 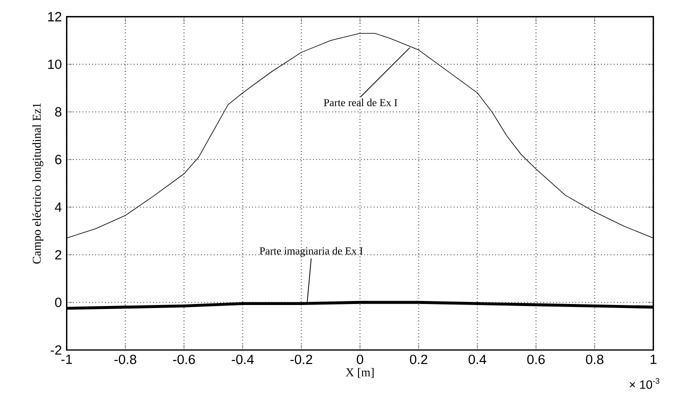 I want to click on y-tick-label: 8, so click(x=58, y=112).